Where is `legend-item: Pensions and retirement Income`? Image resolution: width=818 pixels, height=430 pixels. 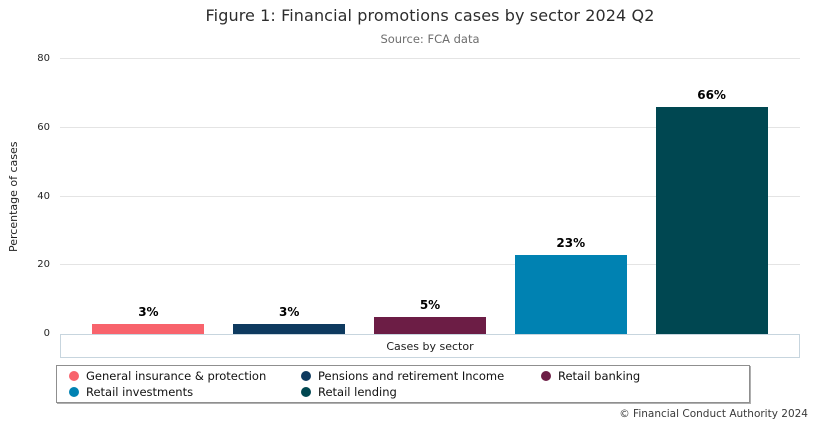 legend-item: Pensions and retirement Income is located at coordinates (421, 376).